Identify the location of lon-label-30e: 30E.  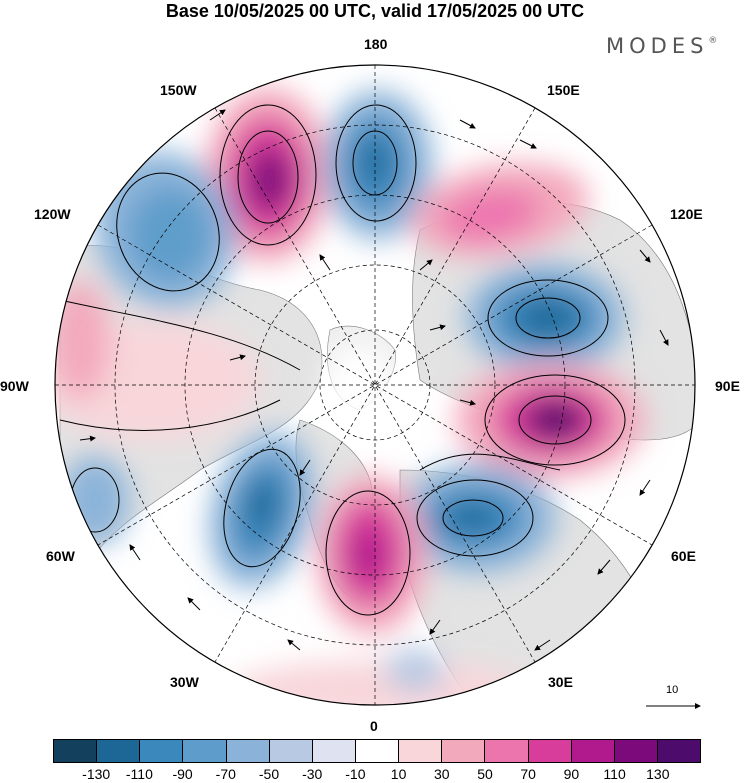
(560, 682).